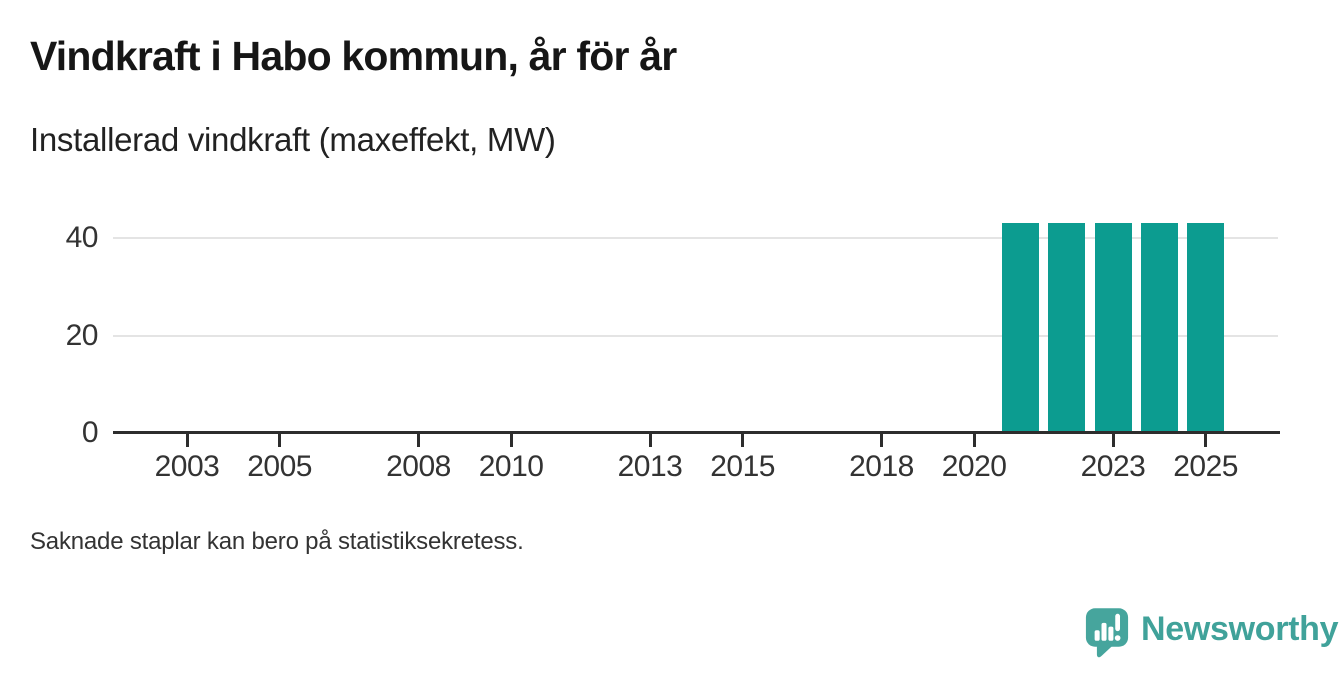  Describe the element at coordinates (1020, 328) in the screenshot. I see `bar-2021` at that location.